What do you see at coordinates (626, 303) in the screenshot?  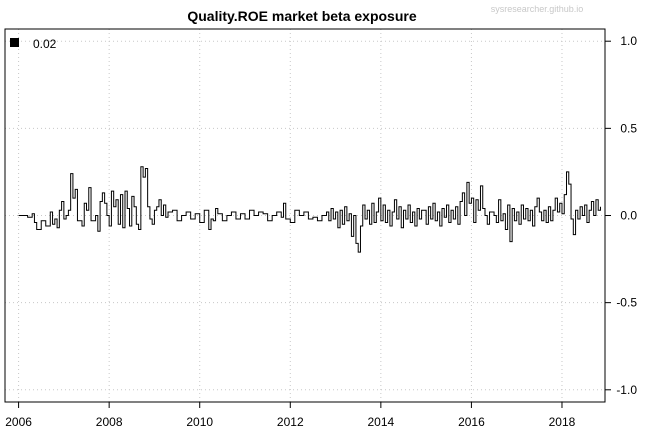 I see `y-tick-label: -0.5` at bounding box center [626, 303].